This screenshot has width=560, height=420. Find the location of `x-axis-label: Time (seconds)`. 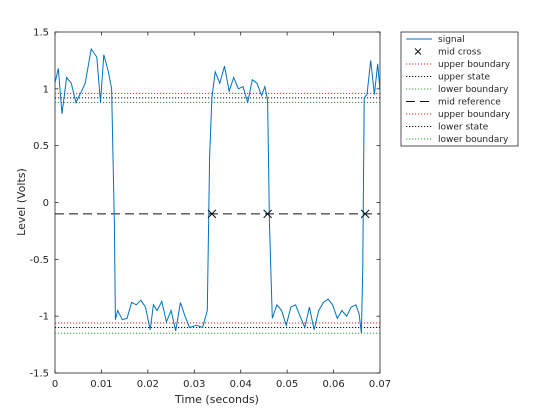

x-axis-label: Time (seconds) is located at coordinates (216, 399).